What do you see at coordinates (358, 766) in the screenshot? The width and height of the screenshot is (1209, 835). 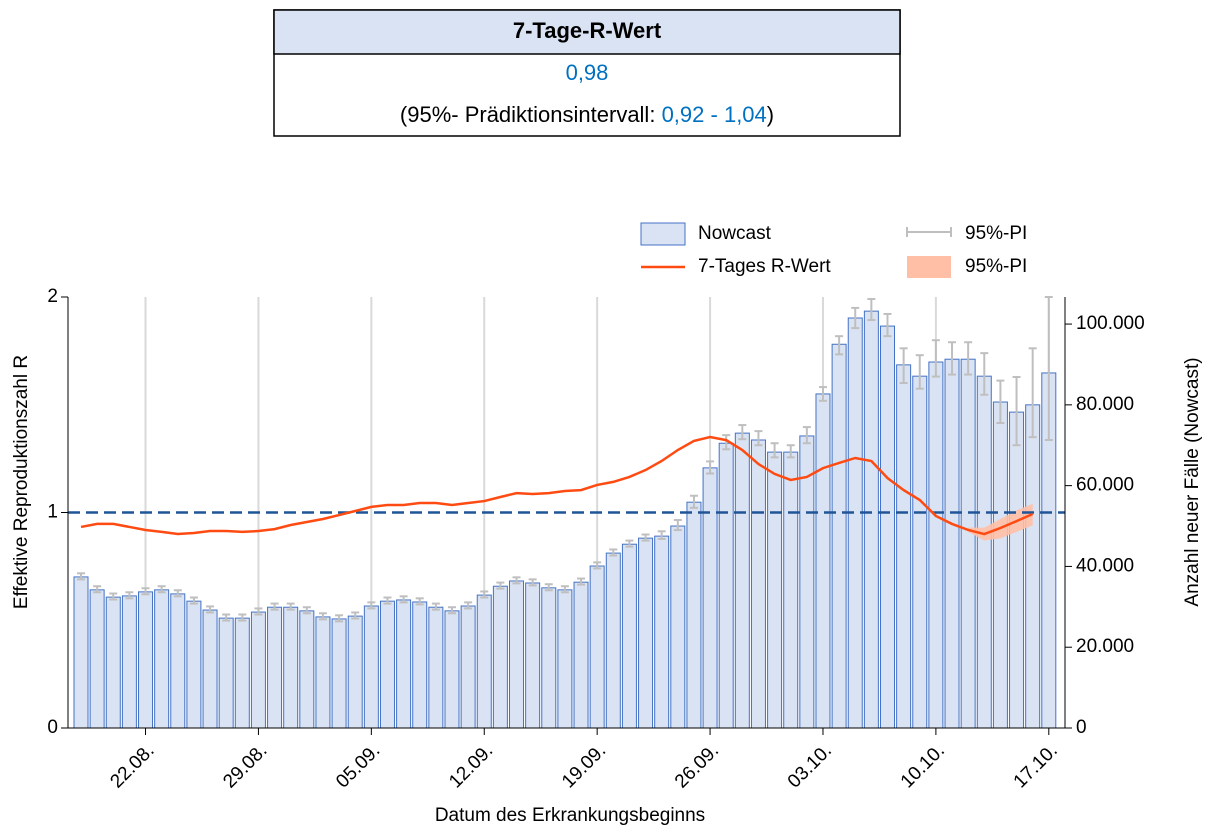 I see `x-tick-label: 05.09.` at bounding box center [358, 766].